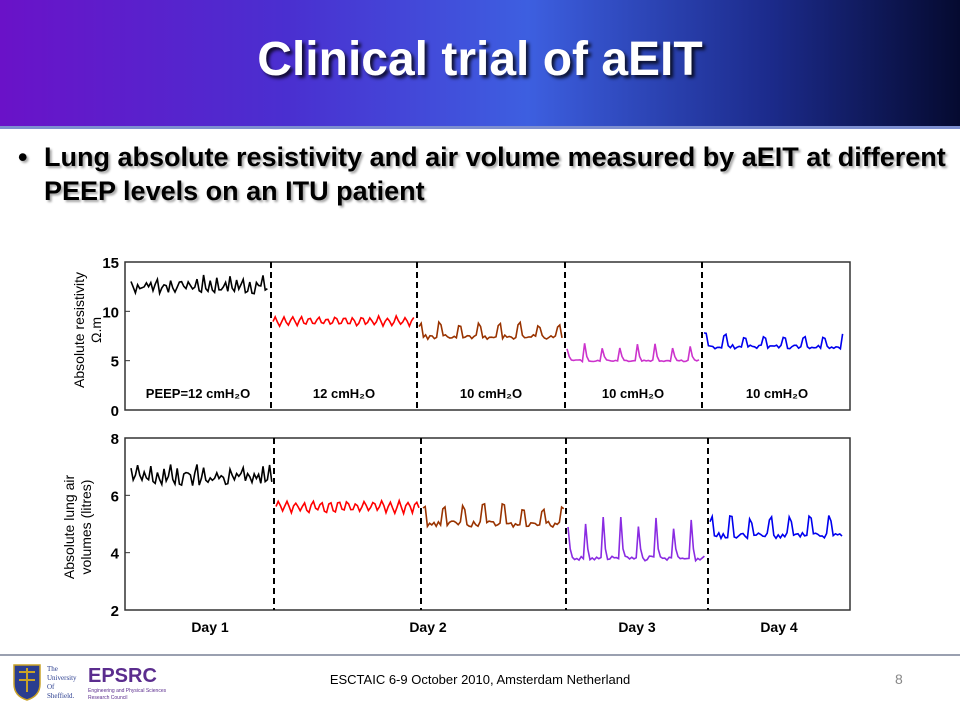 This screenshot has height=720, width=960. Describe the element at coordinates (198, 393) in the screenshot. I see `peep-label: PEEP=12 cmH₂O` at that location.